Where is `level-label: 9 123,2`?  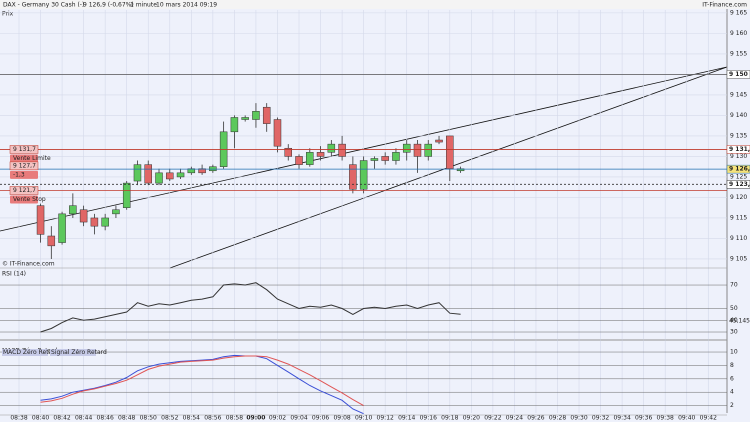
level-label: 9 123,2 is located at coordinates (739, 184).